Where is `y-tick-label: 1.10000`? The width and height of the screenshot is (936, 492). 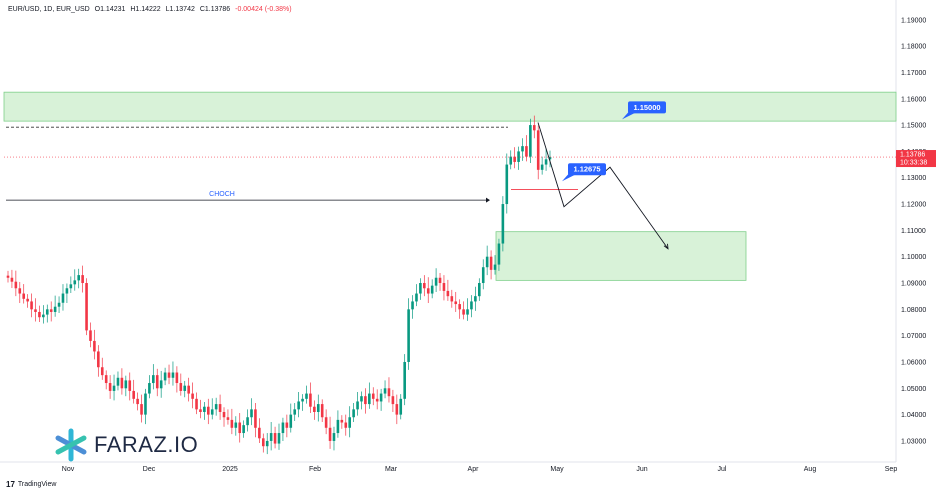
y-tick-label: 1.10000 is located at coordinates (913, 257).